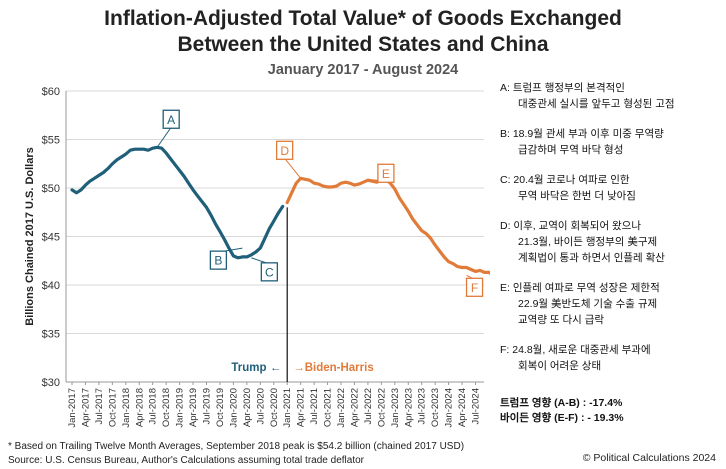 The height and width of the screenshot is (469, 726). Describe the element at coordinates (126, 408) in the screenshot. I see `x-tick-label: Jan-2018` at that location.